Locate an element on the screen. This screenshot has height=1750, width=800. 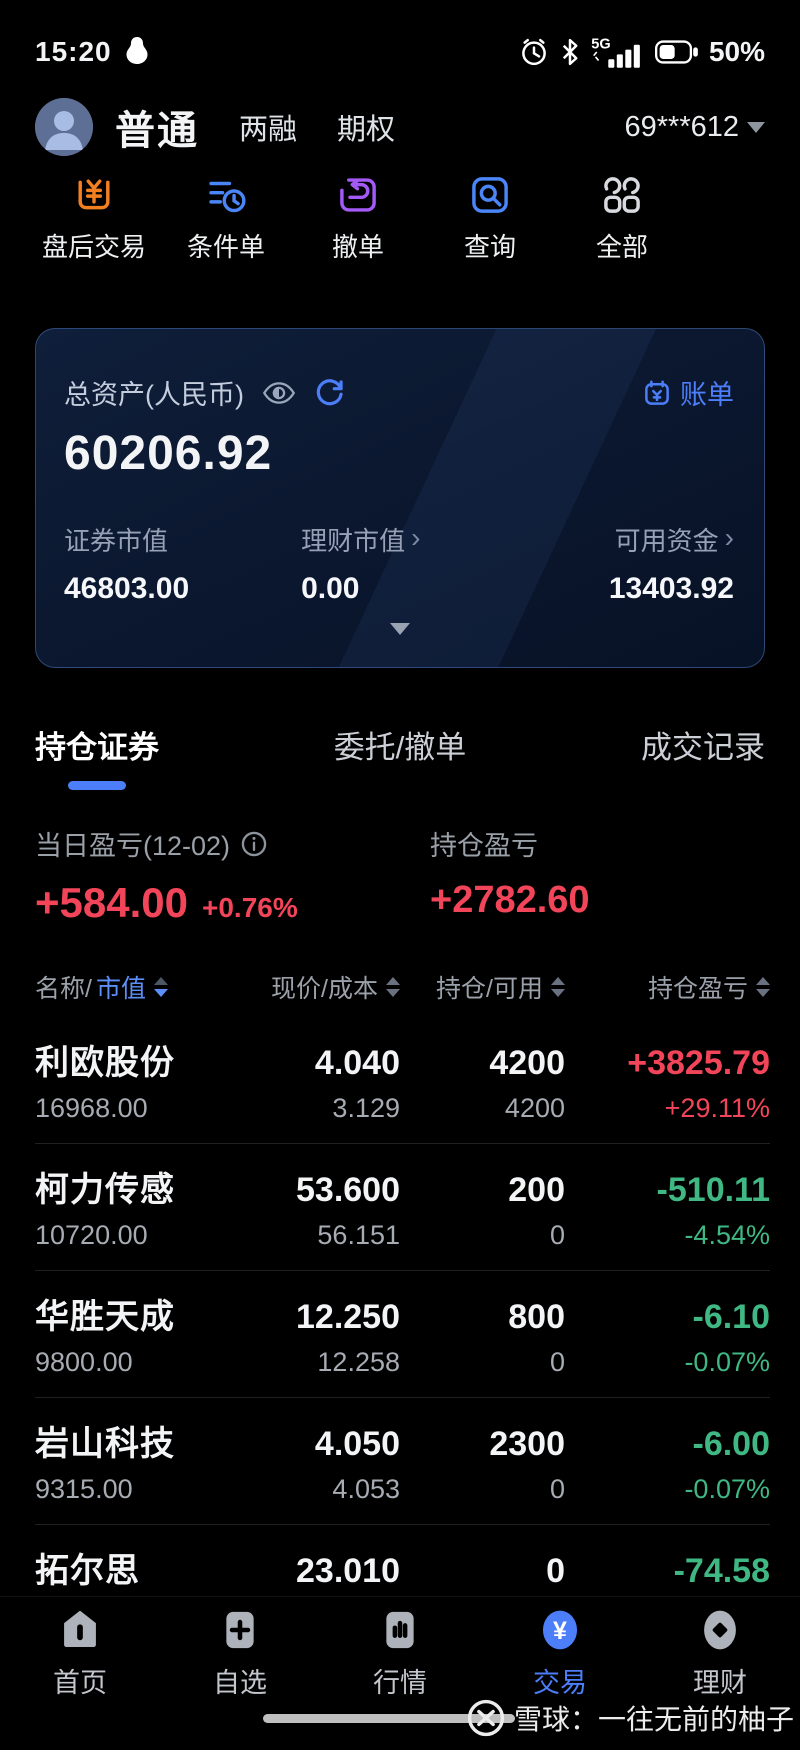
metric-value: 0.00 is located at coordinates (330, 588).